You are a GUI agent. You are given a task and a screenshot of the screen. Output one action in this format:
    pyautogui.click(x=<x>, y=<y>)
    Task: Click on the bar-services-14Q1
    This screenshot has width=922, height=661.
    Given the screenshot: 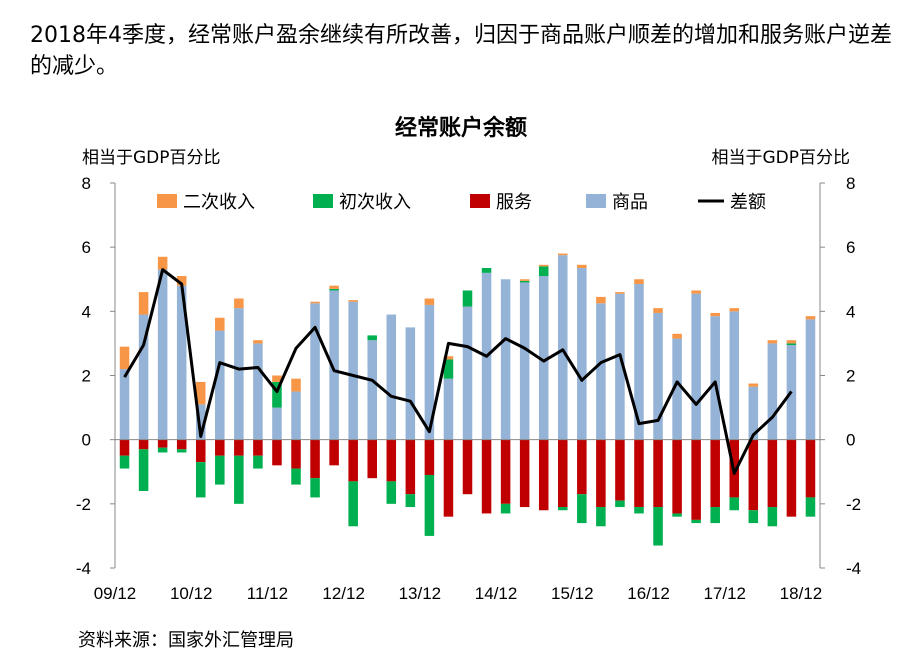 What is the action you would take?
    pyautogui.click(x=448, y=478)
    